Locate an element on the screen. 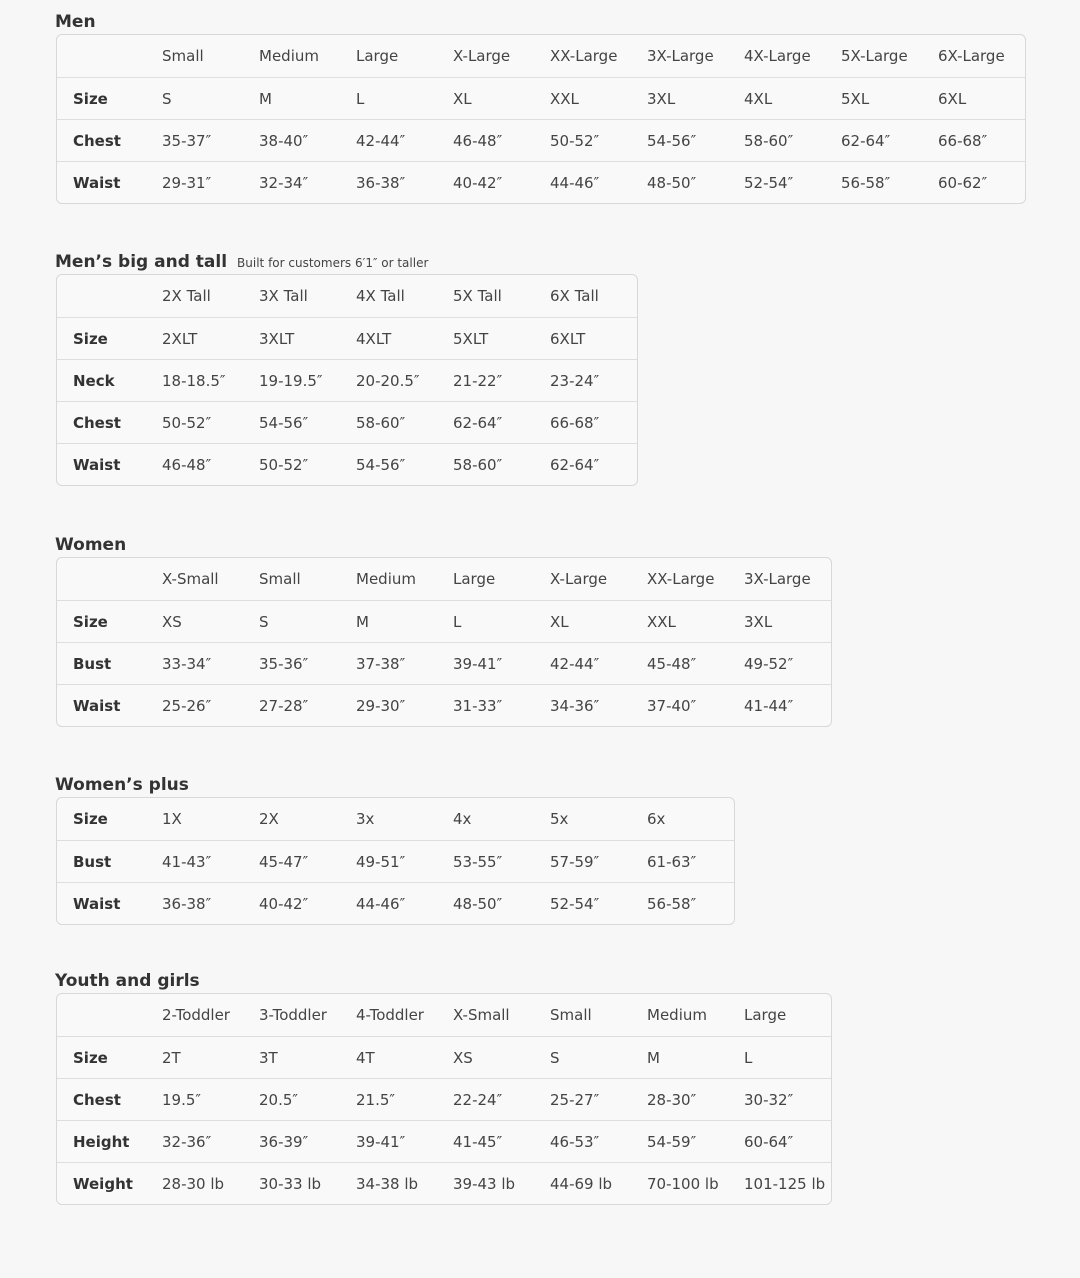 Image resolution: width=1080 pixels, height=1278 pixels. table-cell: 42-44″ is located at coordinates (394, 140).